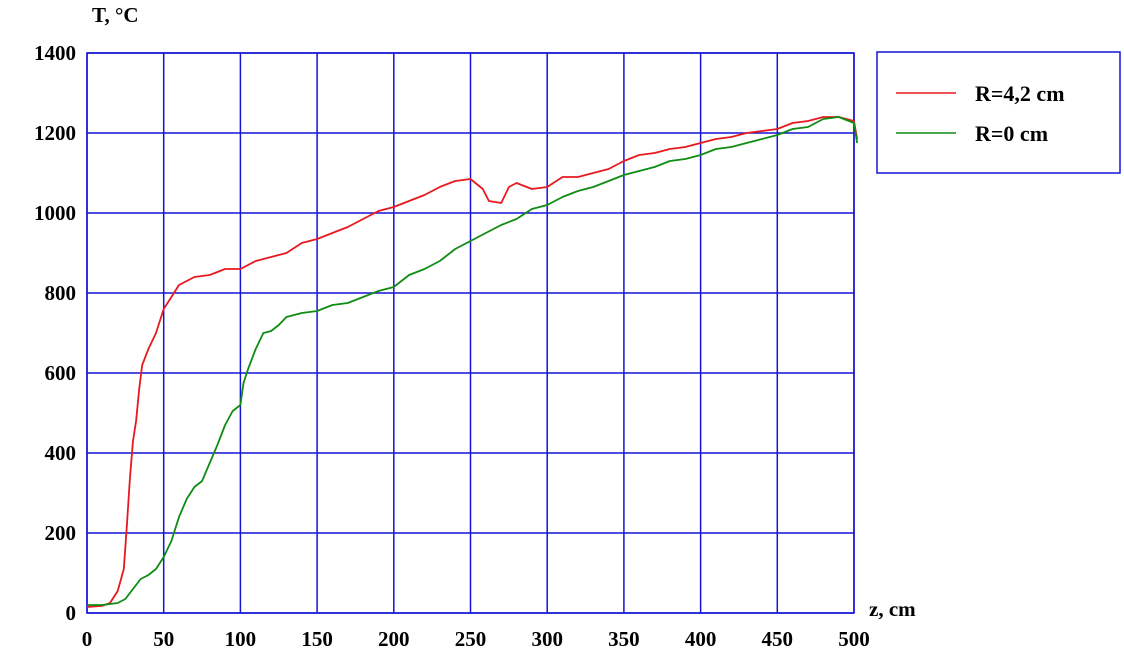 The width and height of the screenshot is (1124, 654). What do you see at coordinates (71, 613) in the screenshot?
I see `y-tick-label: 0` at bounding box center [71, 613].